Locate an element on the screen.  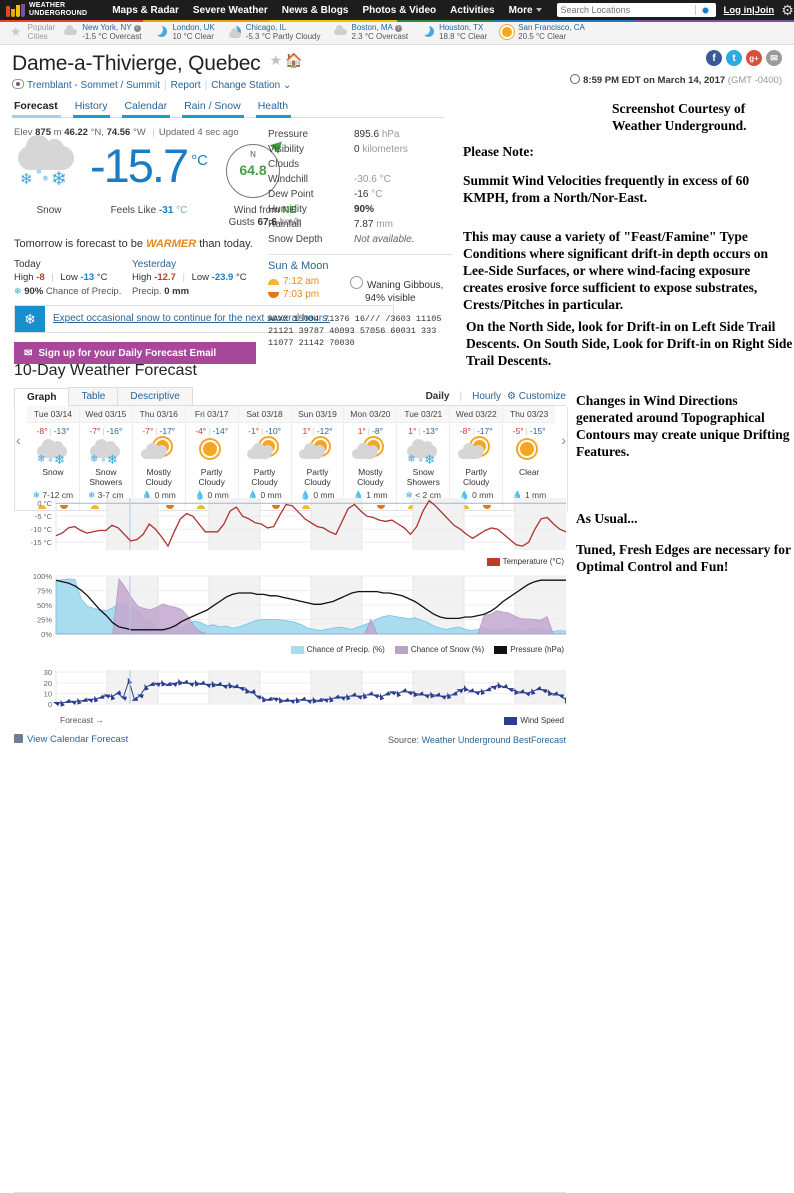
precip-chart-svg: 100%103175%102250%101425%10050%996 is located at coordinates (310, 605).